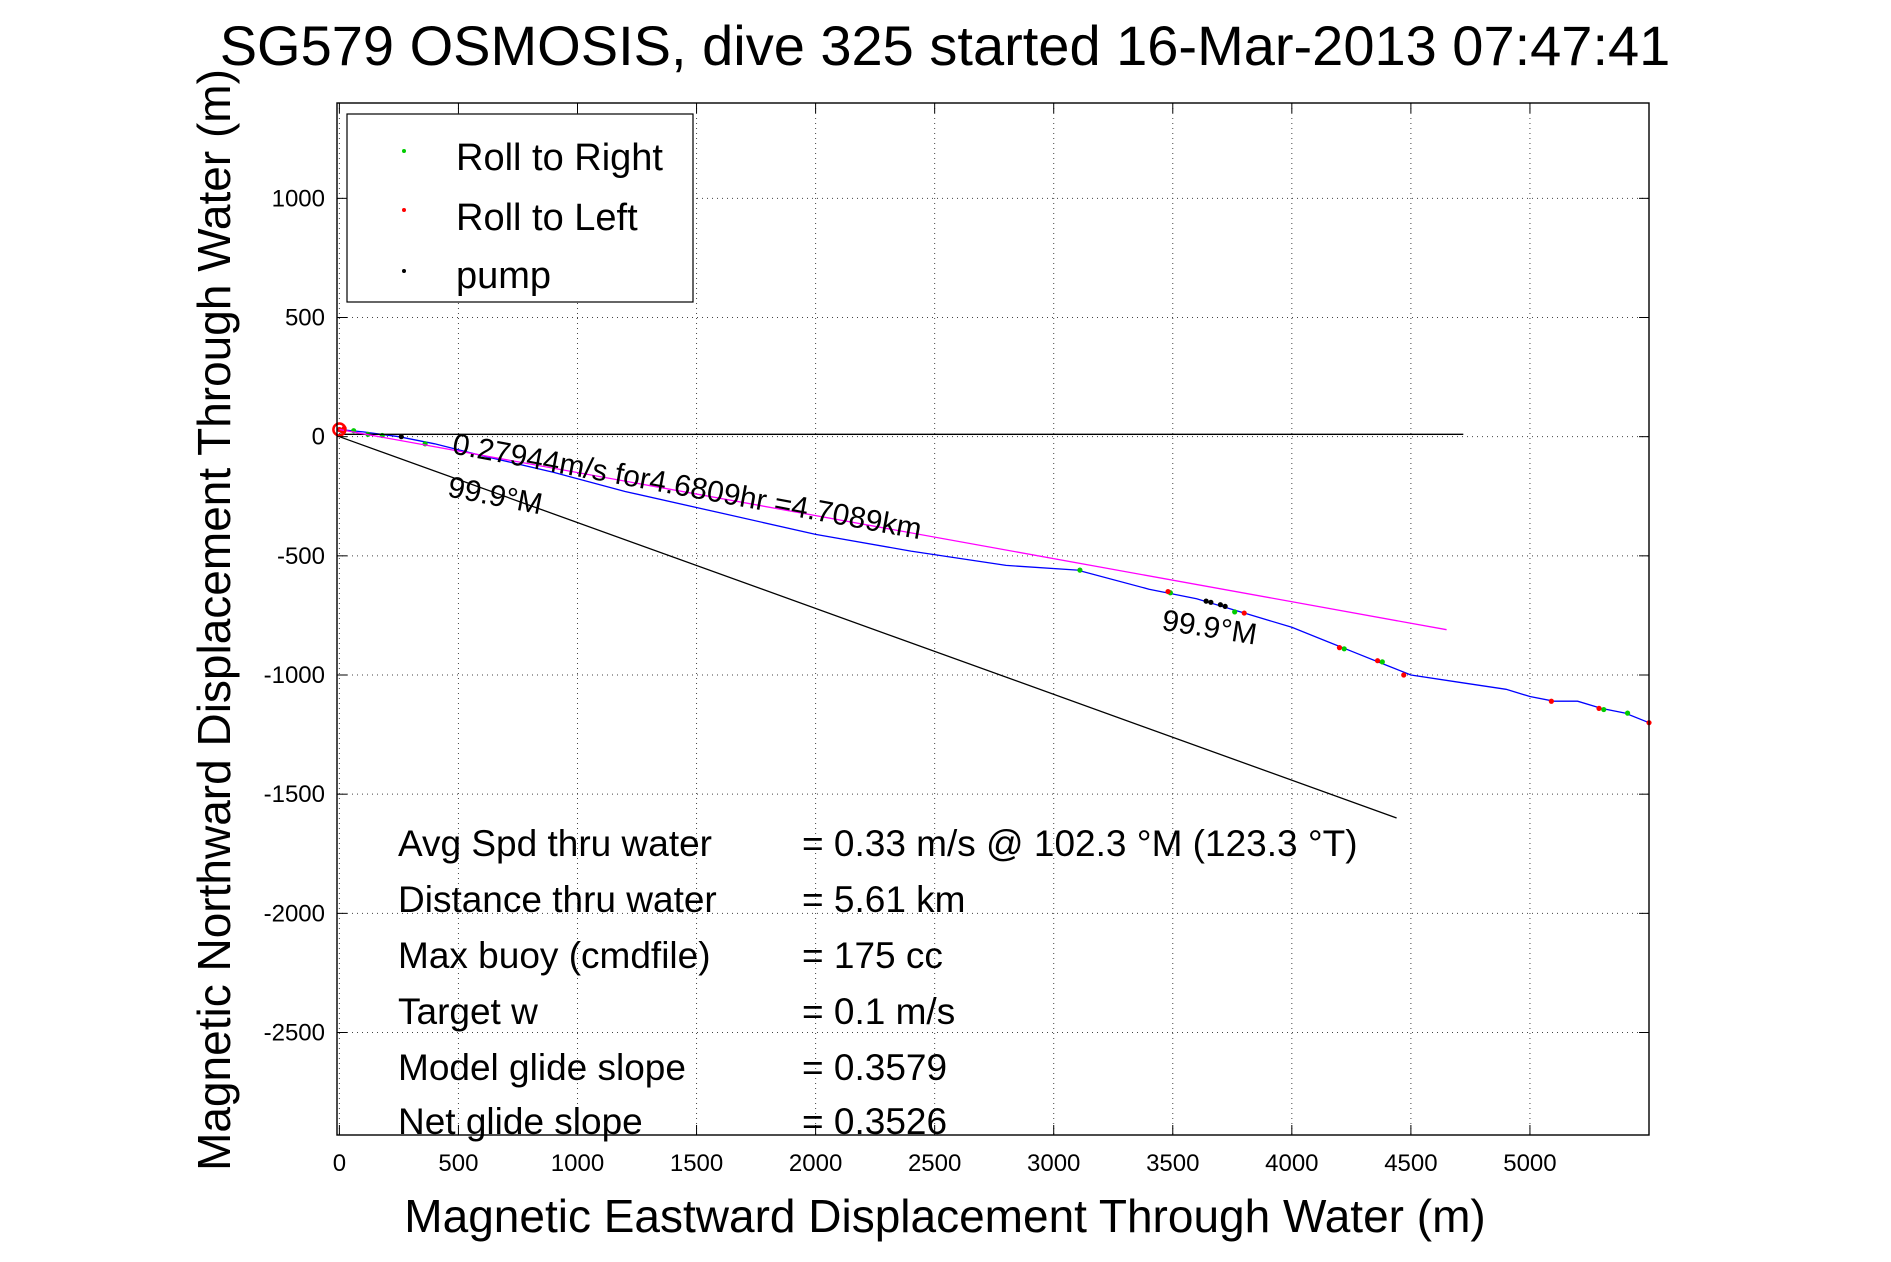 The width and height of the screenshot is (1891, 1262). Describe the element at coordinates (339, 1163) in the screenshot. I see `x-tick-label: 0` at that location.